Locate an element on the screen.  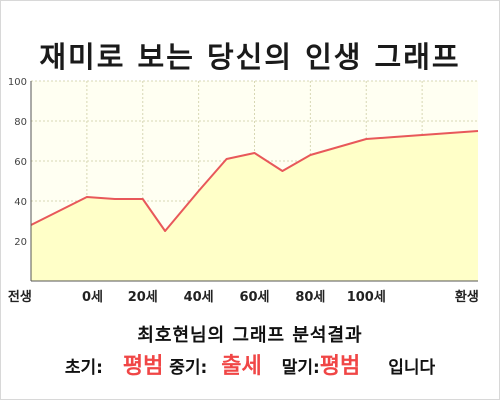
middle-label: 중기: is located at coordinates (188, 368).